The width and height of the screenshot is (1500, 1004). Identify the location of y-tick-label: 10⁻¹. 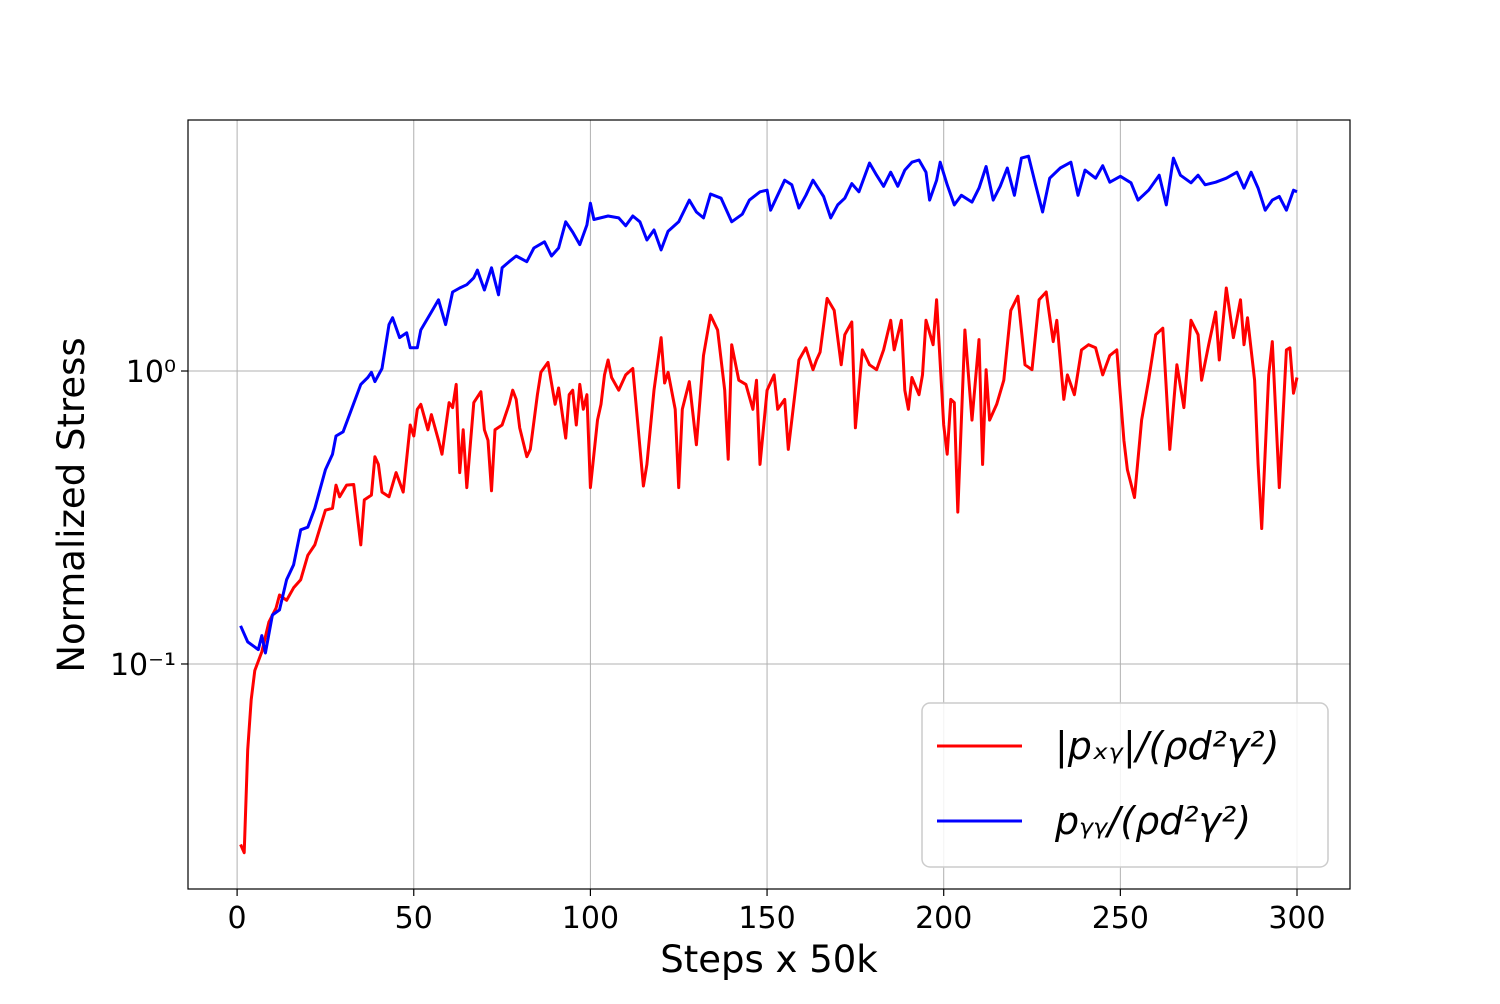
(143, 665).